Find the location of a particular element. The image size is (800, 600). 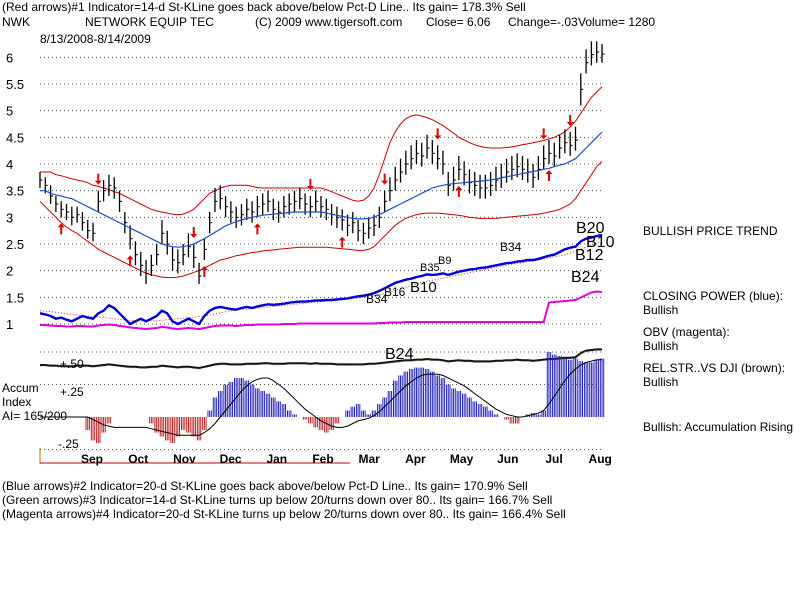

x-tick-label: Mar is located at coordinates (370, 459).